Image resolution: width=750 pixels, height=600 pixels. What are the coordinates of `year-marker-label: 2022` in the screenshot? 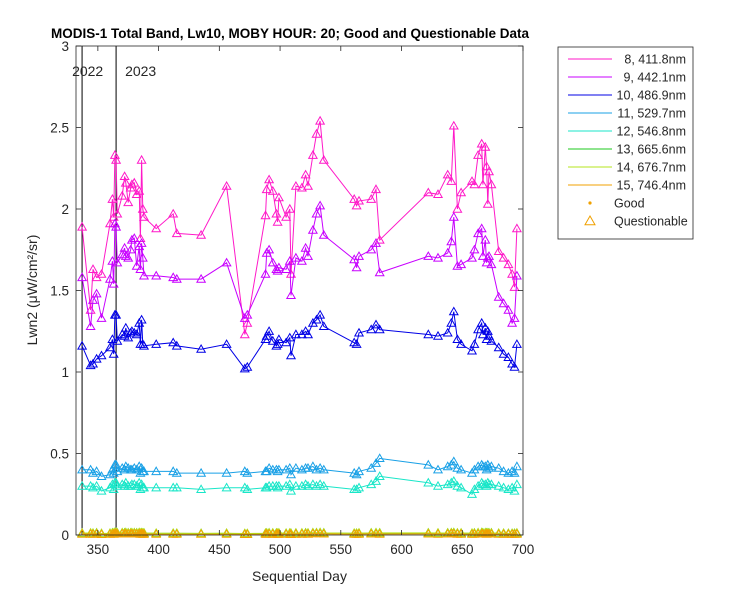 It's located at (87, 71).